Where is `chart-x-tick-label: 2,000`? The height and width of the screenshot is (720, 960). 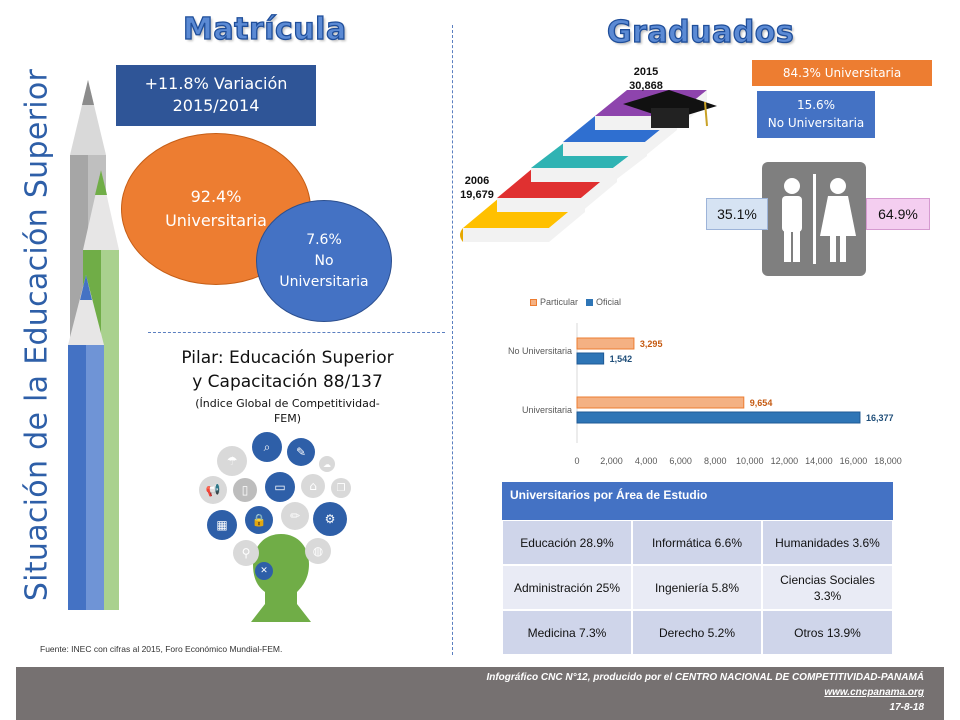
chart-x-tick-label: 2,000 is located at coordinates (611, 461).